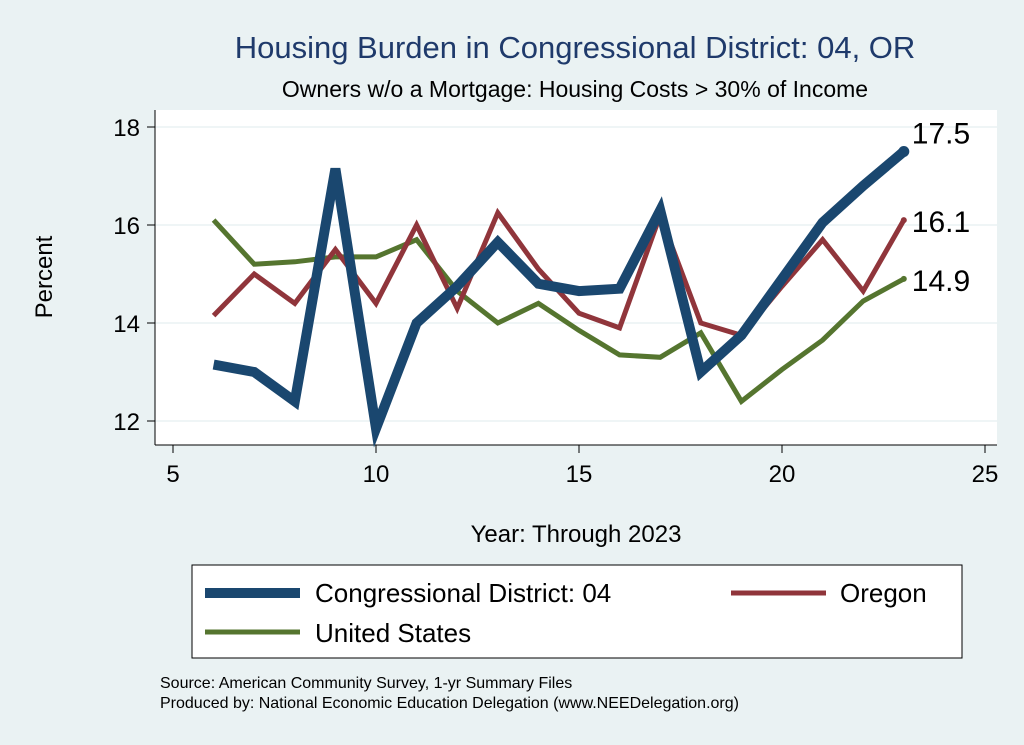  Describe the element at coordinates (577, 611) in the screenshot. I see `legend-box` at that location.